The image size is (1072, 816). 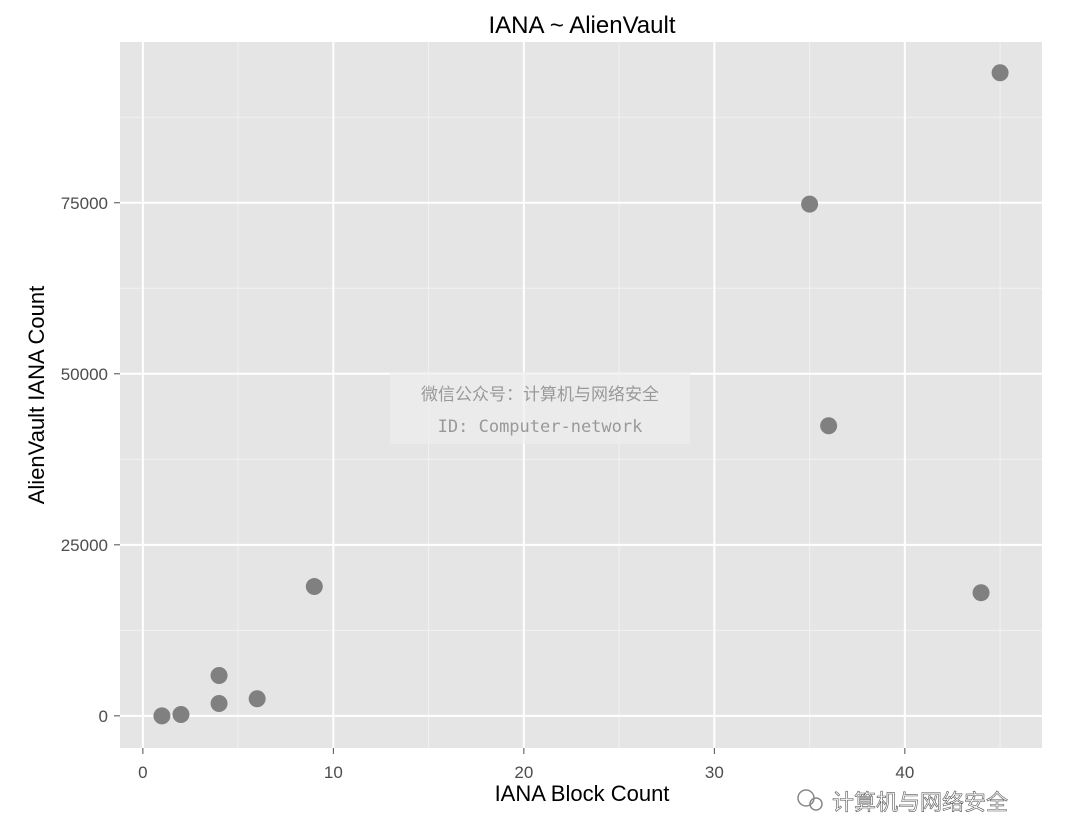 What do you see at coordinates (904, 772) in the screenshot?
I see `x-tick-label: 40` at bounding box center [904, 772].